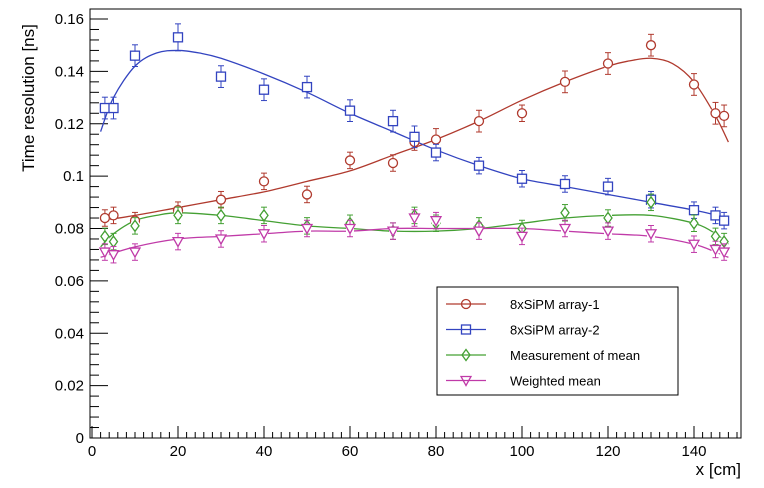  I want to click on y-tick-label: 0.06, so click(69, 281).